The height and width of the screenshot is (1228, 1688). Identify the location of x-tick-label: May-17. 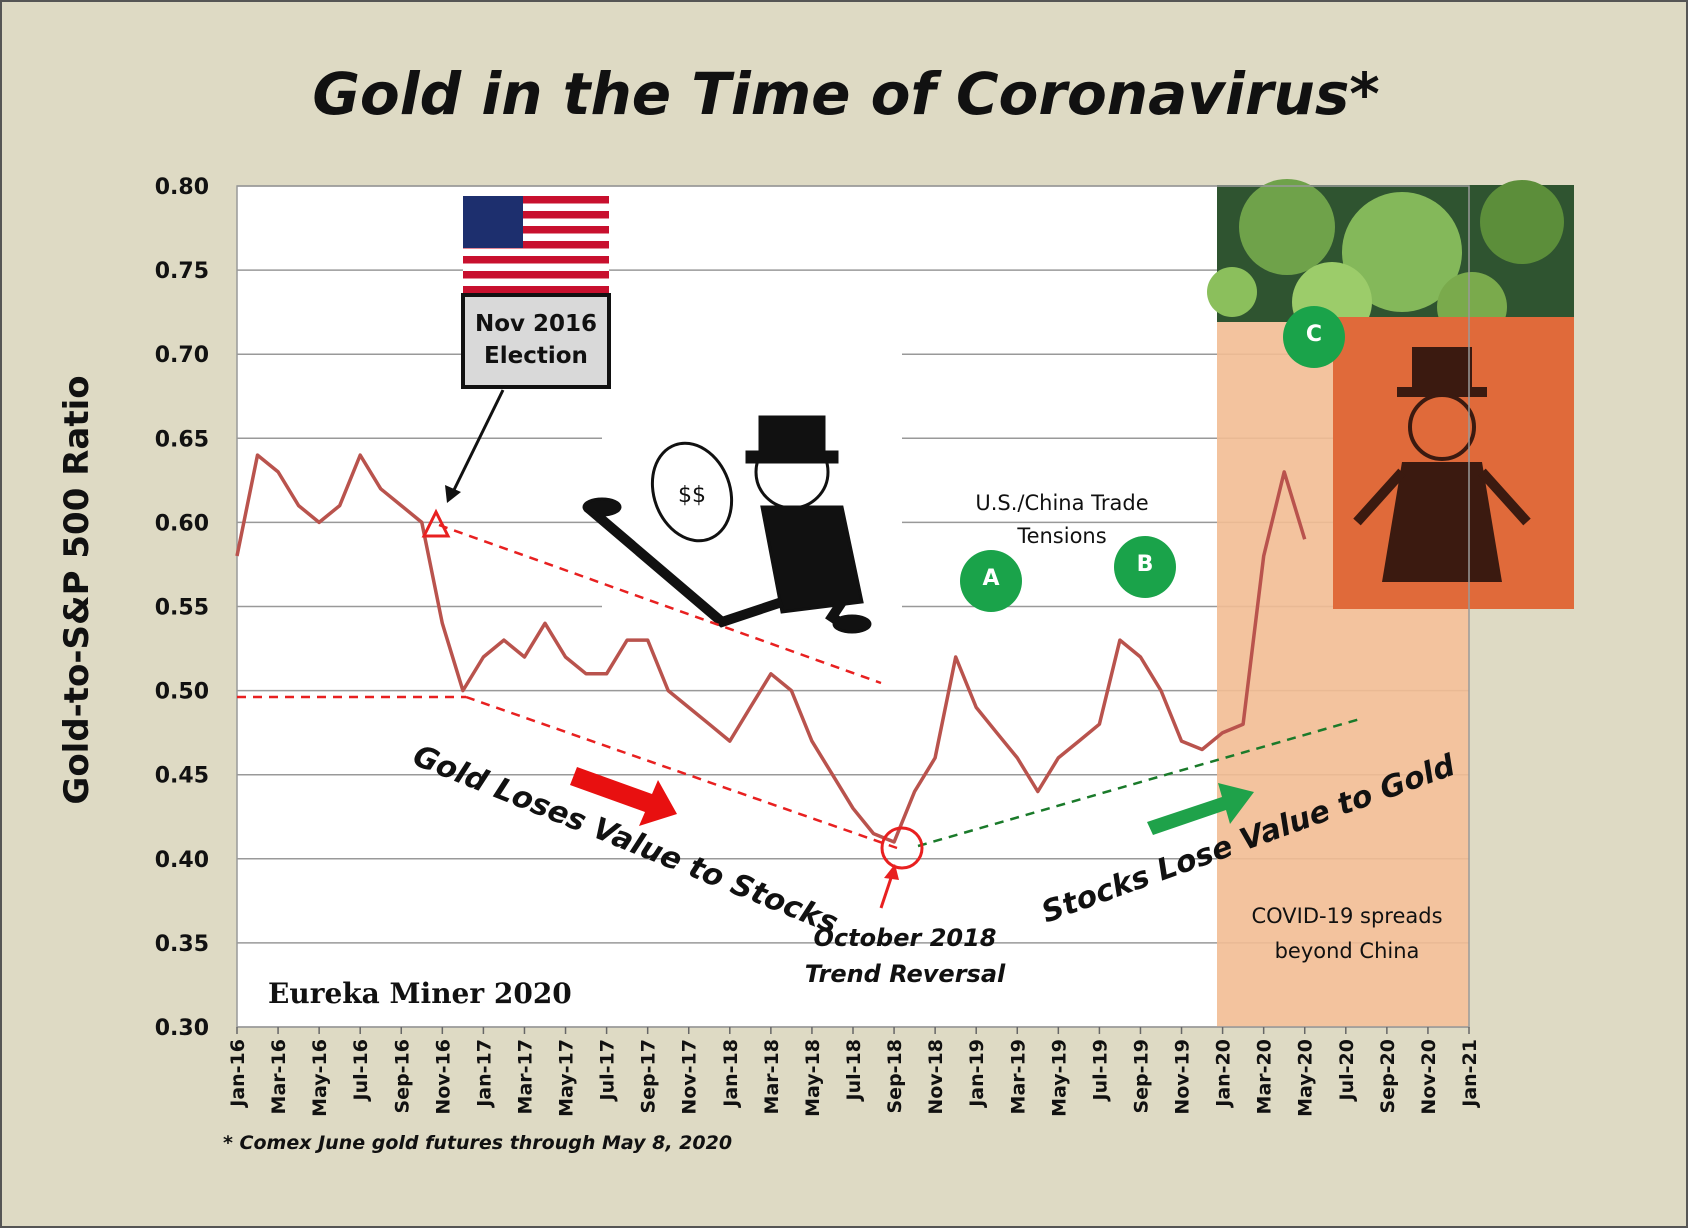
(567, 1078).